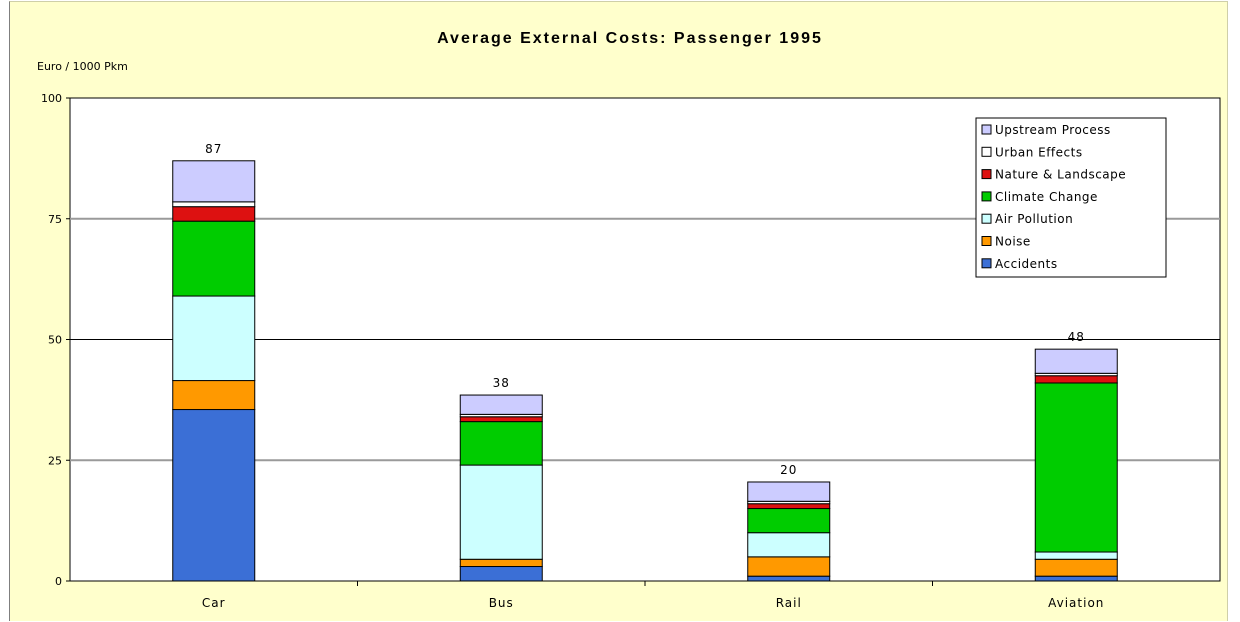 The image size is (1240, 622). What do you see at coordinates (214, 495) in the screenshot?
I see `bar-car-accidents` at bounding box center [214, 495].